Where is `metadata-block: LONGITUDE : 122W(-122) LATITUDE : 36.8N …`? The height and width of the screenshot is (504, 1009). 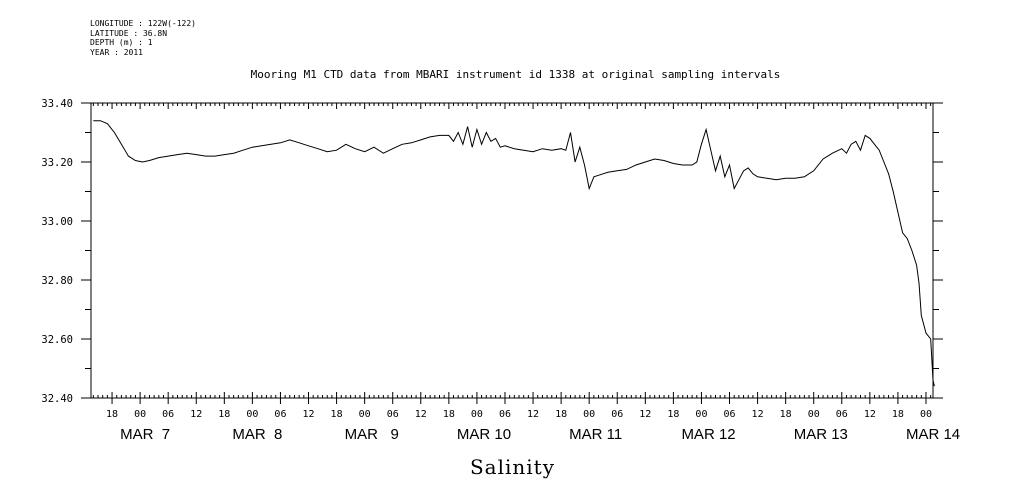
metadata-block: LONGITUDE : 122W(-122) LATITUDE : 36.8N … is located at coordinates (143, 38).